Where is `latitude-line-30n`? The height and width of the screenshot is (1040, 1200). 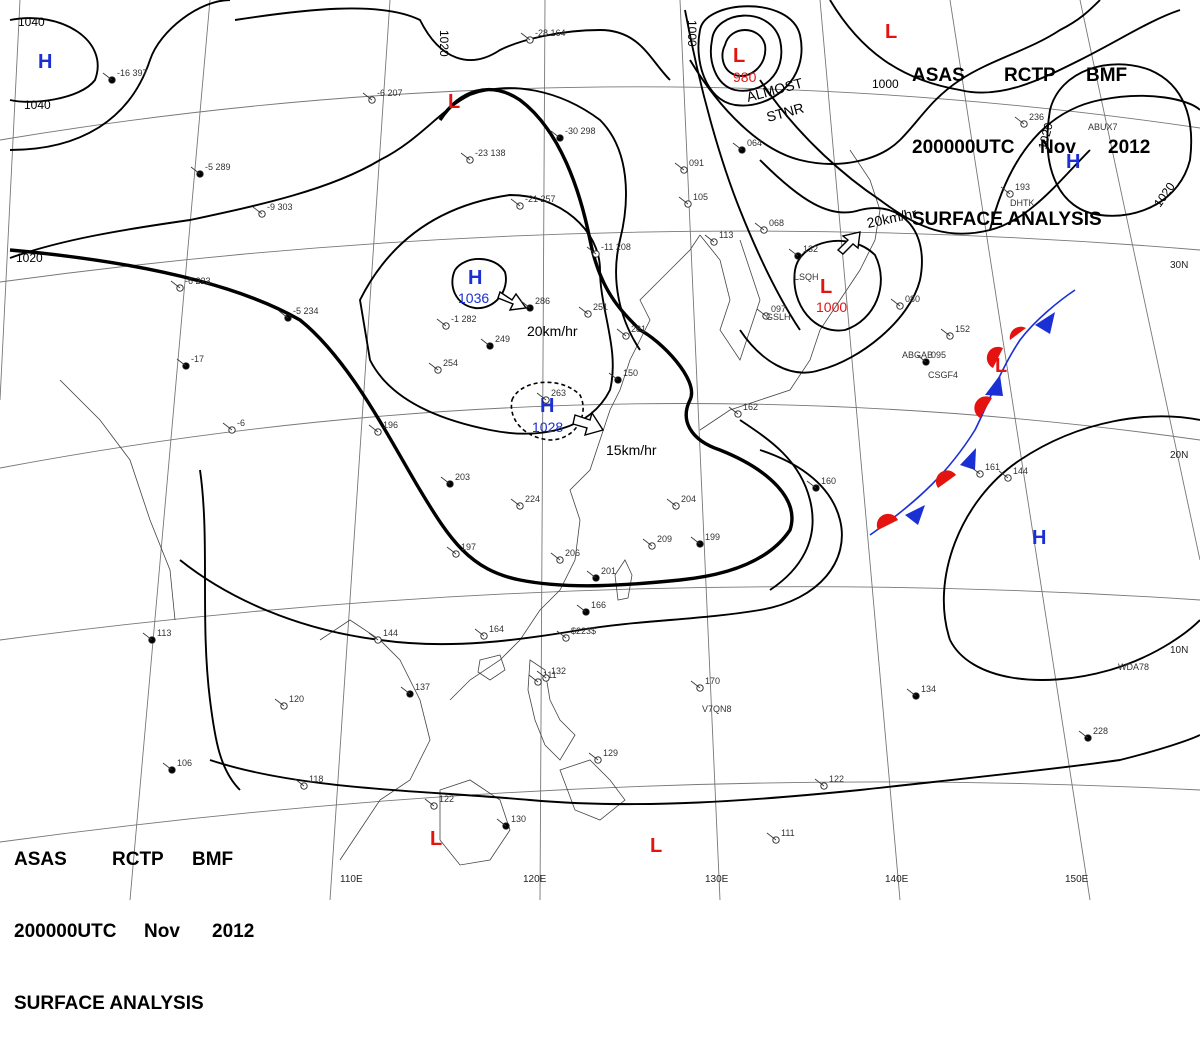 latitude-line-30n is located at coordinates (600, 256).